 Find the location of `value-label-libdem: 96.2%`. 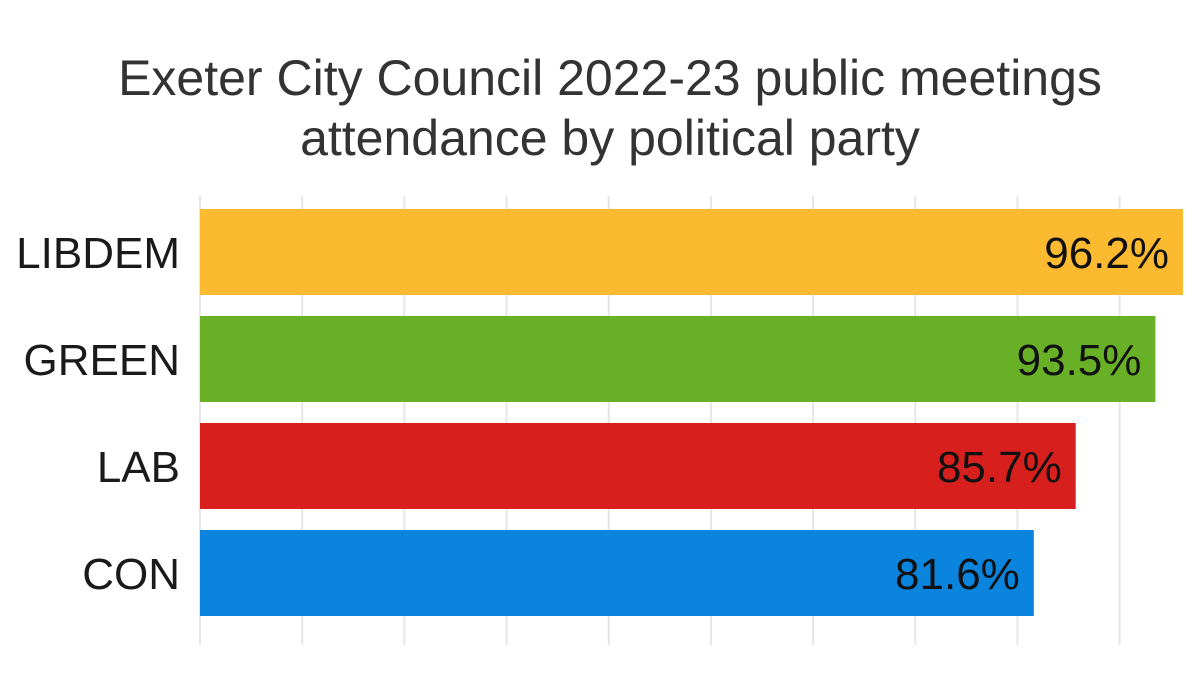

value-label-libdem: 96.2% is located at coordinates (1106, 253).